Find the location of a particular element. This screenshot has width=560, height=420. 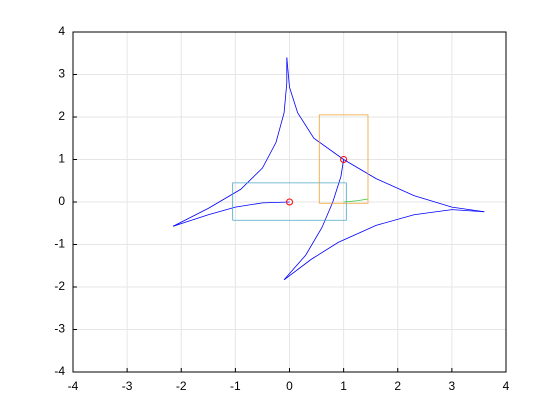

y-tick-label: -1 is located at coordinates (59, 244).